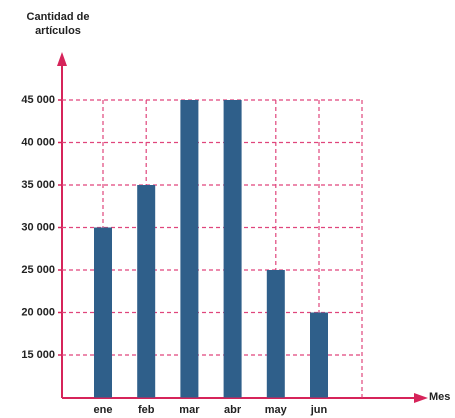 This screenshot has height=418, width=455. I want to click on x-tick-label: jun, so click(319, 410).